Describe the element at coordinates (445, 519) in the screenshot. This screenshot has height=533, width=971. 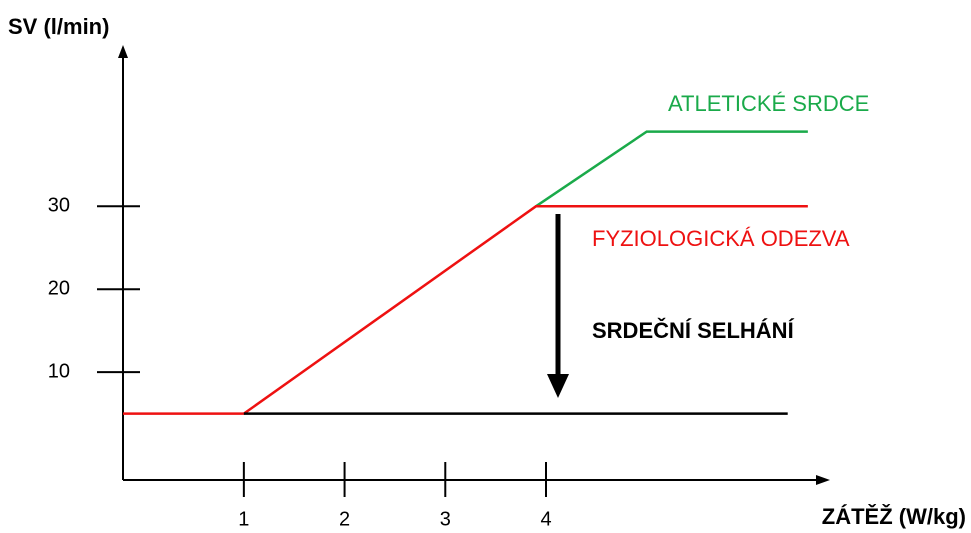
I see `x-tick-label: 3` at that location.